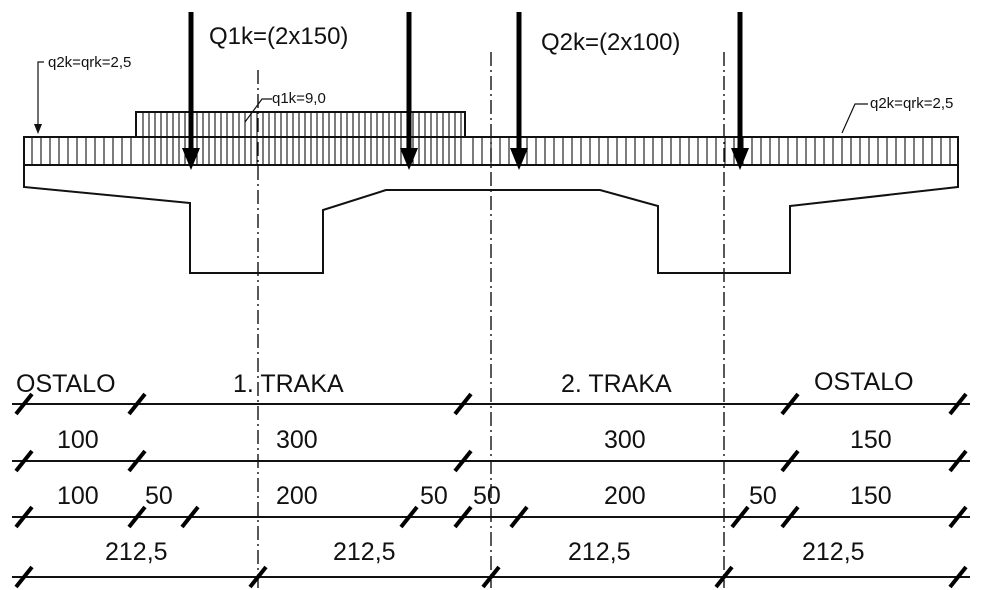 The width and height of the screenshot is (1004, 590). I want to click on zone-label-ostalo-left: OSTALO, so click(66, 384).